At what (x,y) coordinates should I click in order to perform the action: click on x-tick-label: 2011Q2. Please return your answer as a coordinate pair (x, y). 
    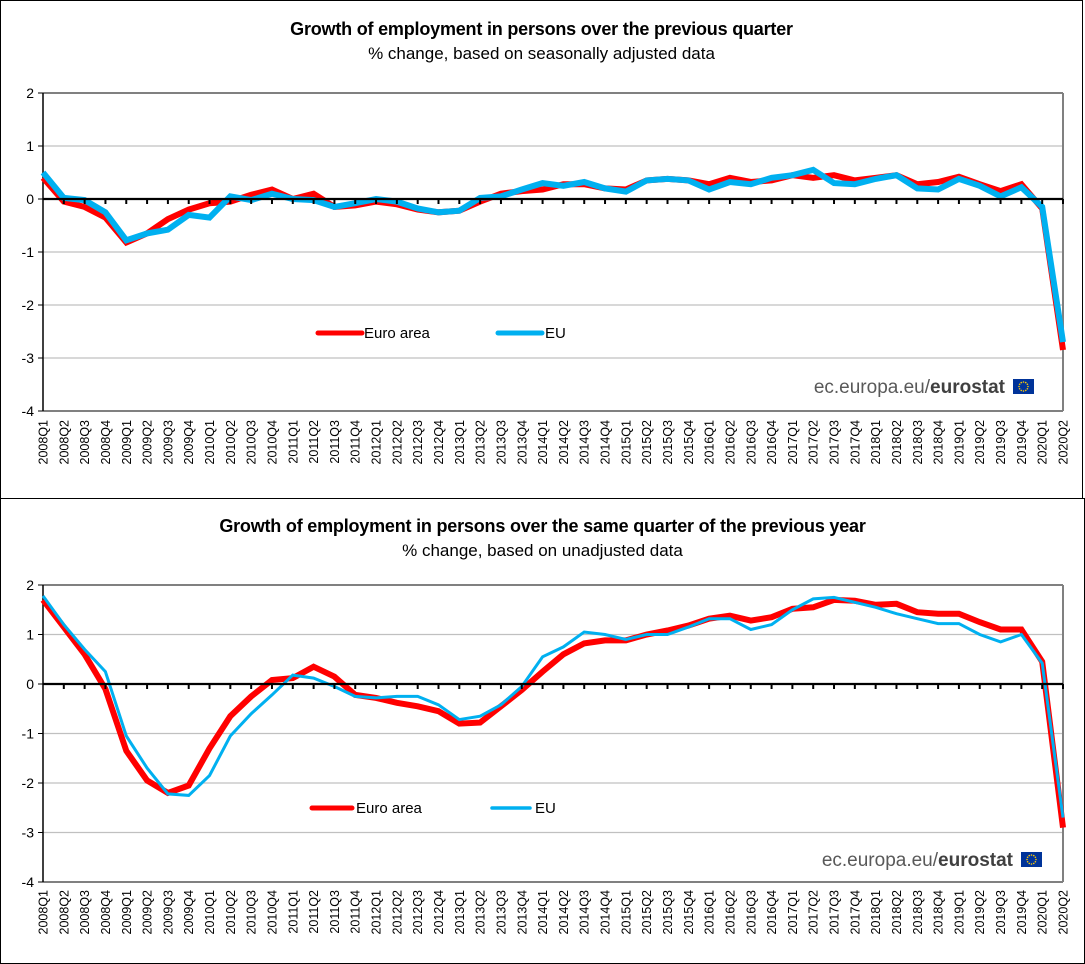
    Looking at the image, I should click on (314, 912).